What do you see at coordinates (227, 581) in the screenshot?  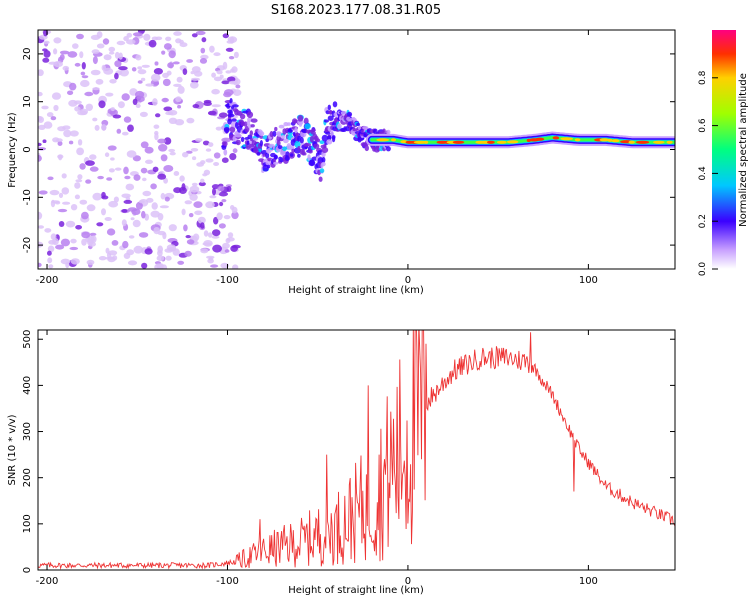 I see `x-tick-label: -100` at bounding box center [227, 581].